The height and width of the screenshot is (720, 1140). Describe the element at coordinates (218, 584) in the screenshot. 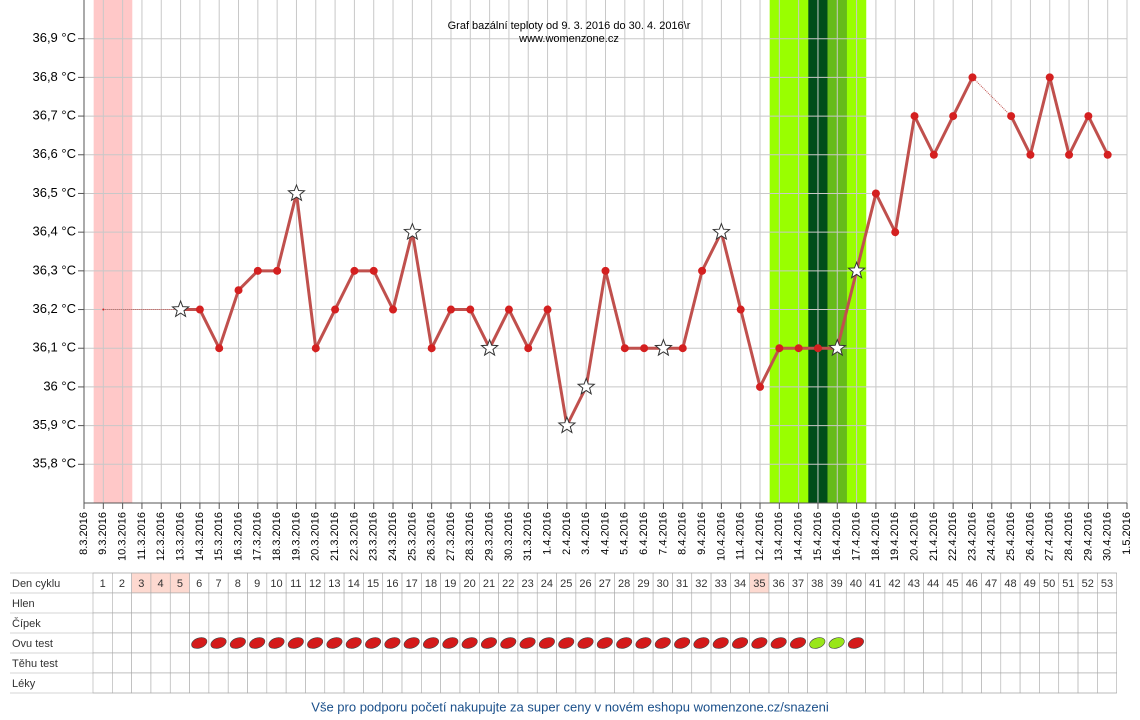

I see `cycle-day: 7` at that location.